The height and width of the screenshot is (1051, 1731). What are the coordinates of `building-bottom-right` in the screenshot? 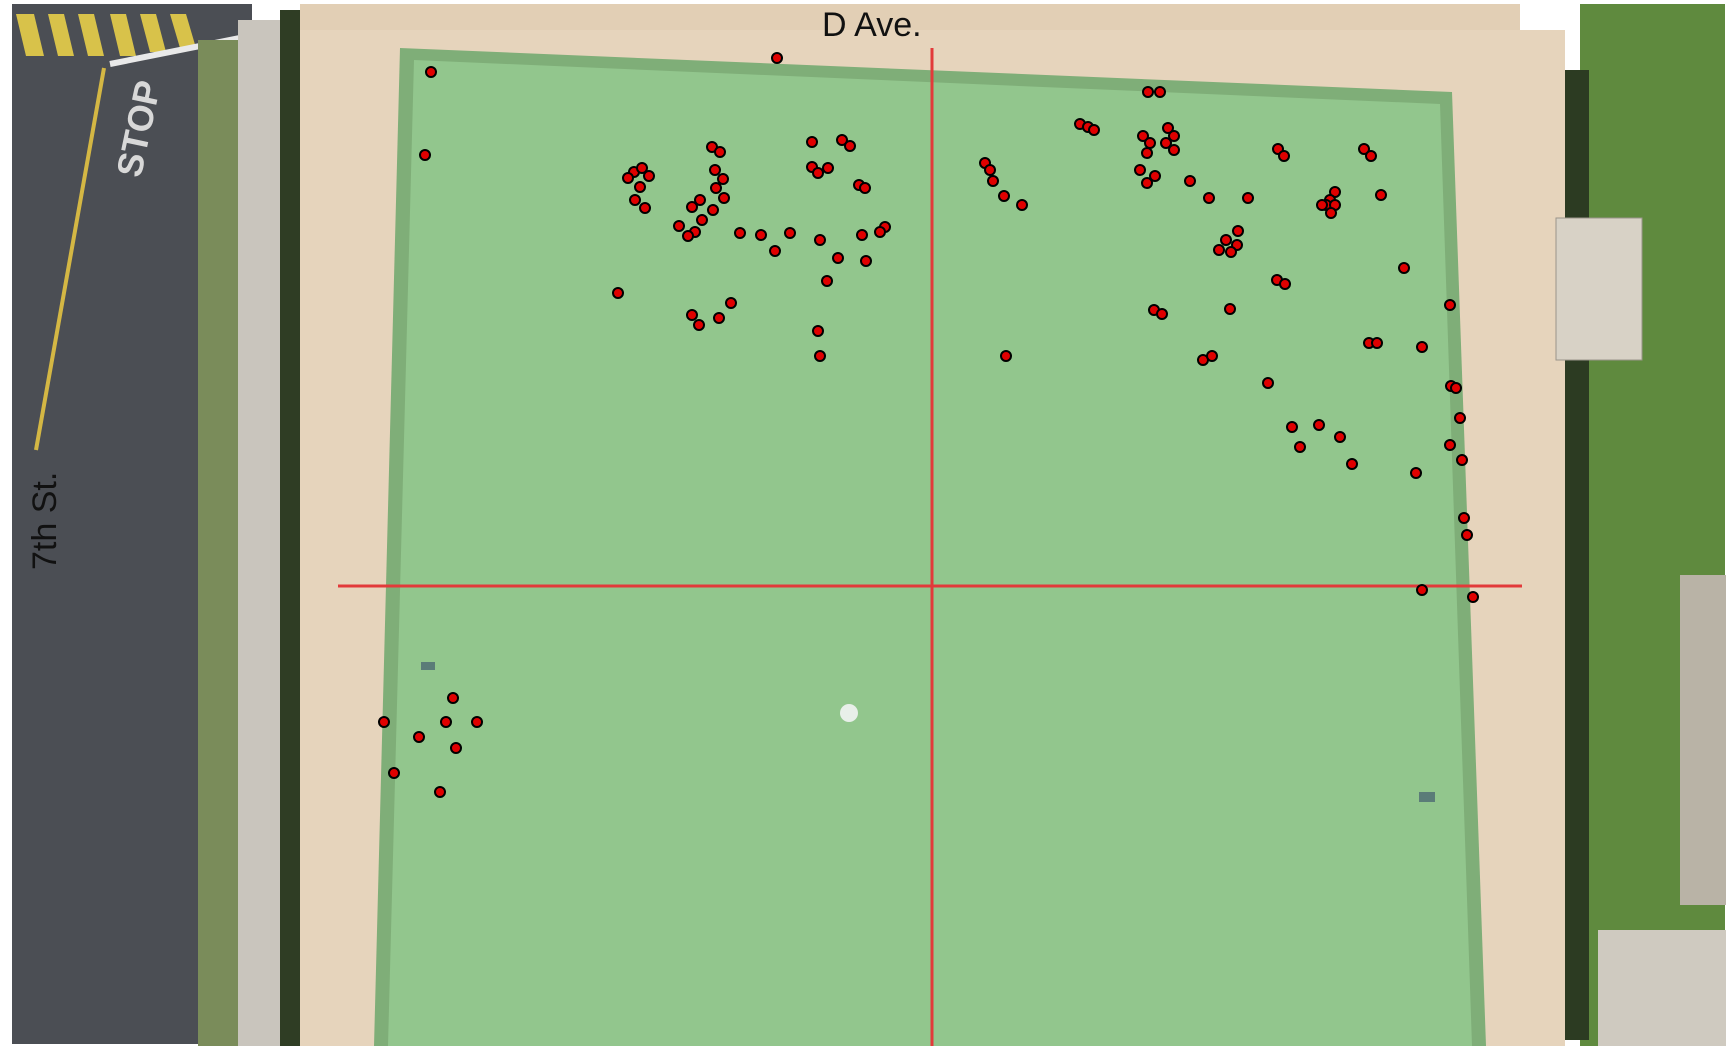 It's located at (1662, 988).